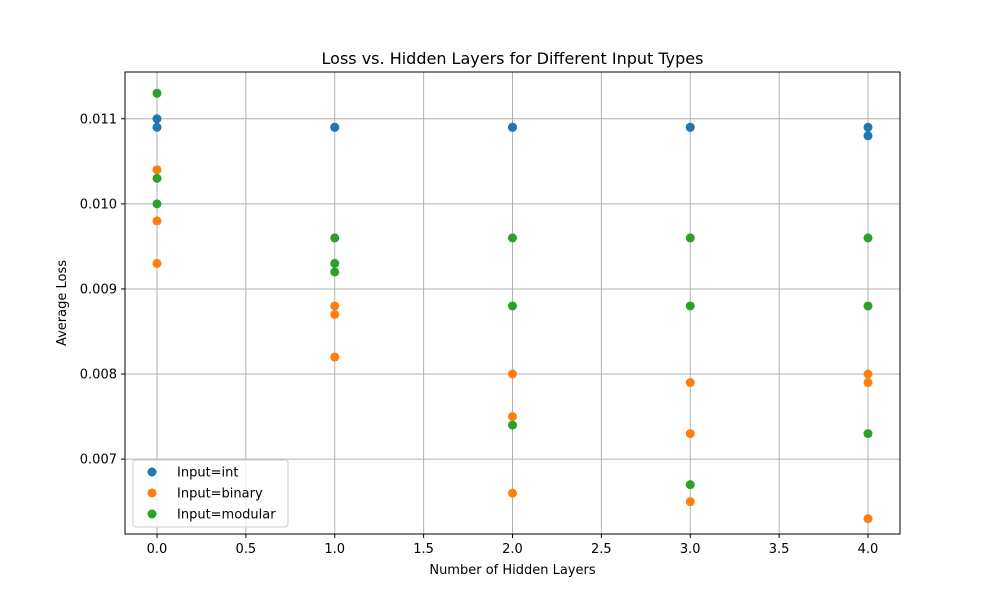 The image size is (1000, 600). What do you see at coordinates (98, 460) in the screenshot?
I see `y-tick-label: 0.007` at bounding box center [98, 460].